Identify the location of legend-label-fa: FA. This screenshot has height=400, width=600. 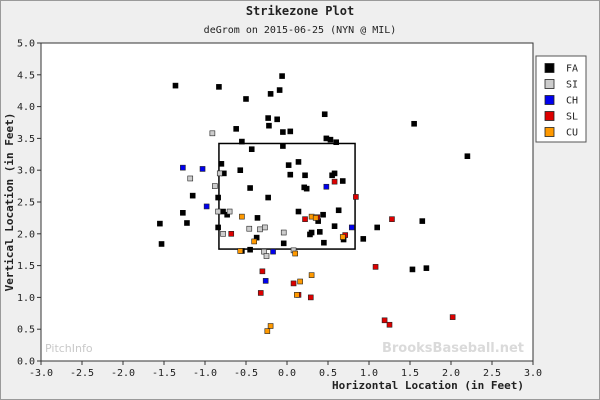
(572, 69).